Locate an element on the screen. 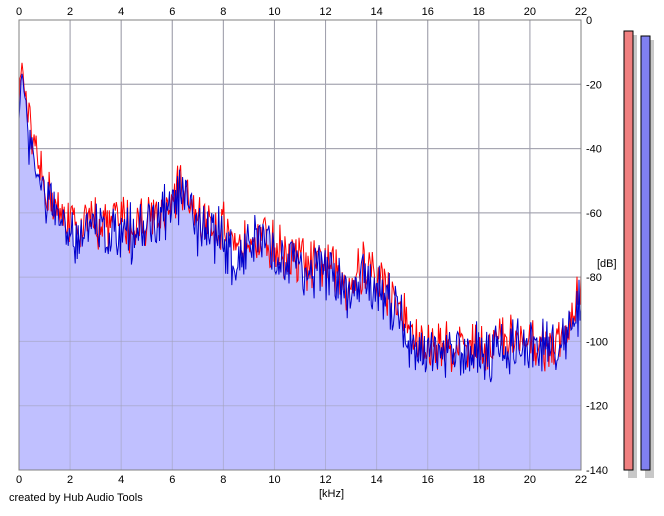 This screenshot has width=664, height=516. x-tick-label-top: 12 is located at coordinates (325, 12).